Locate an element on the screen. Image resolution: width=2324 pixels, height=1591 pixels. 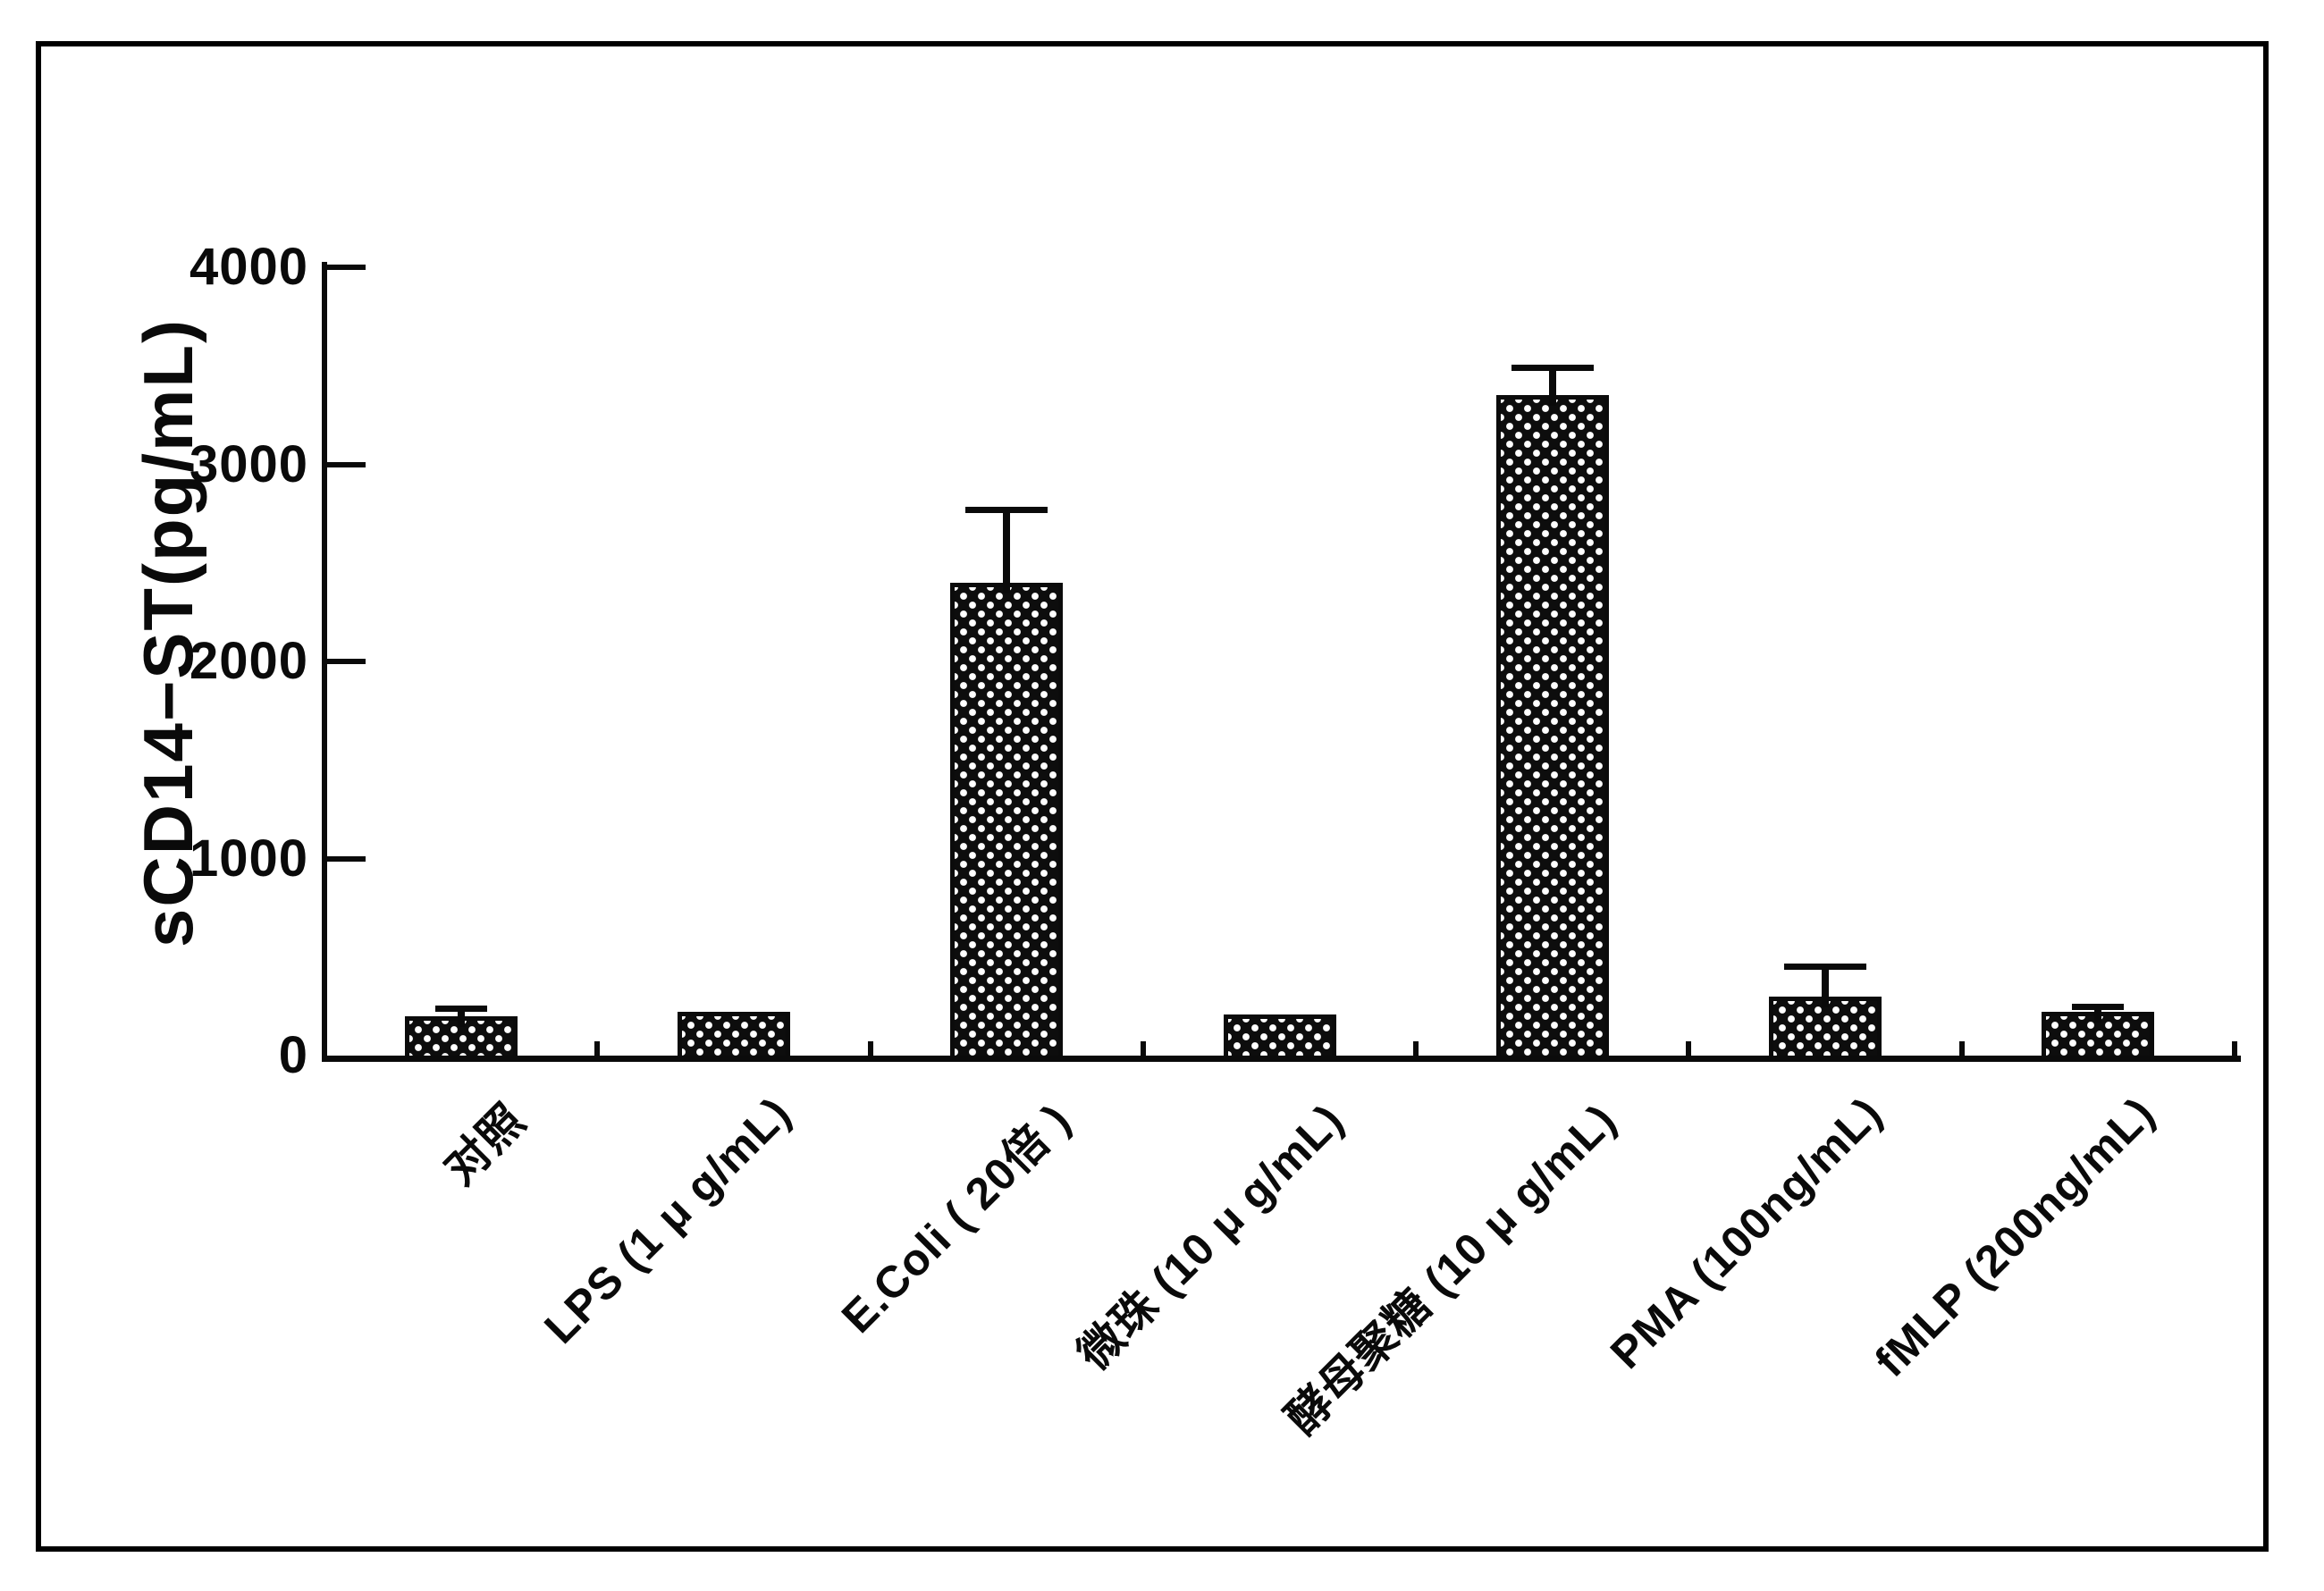
x-category-label: LPS (1 μ g/mL) is located at coordinates (668, 1220).